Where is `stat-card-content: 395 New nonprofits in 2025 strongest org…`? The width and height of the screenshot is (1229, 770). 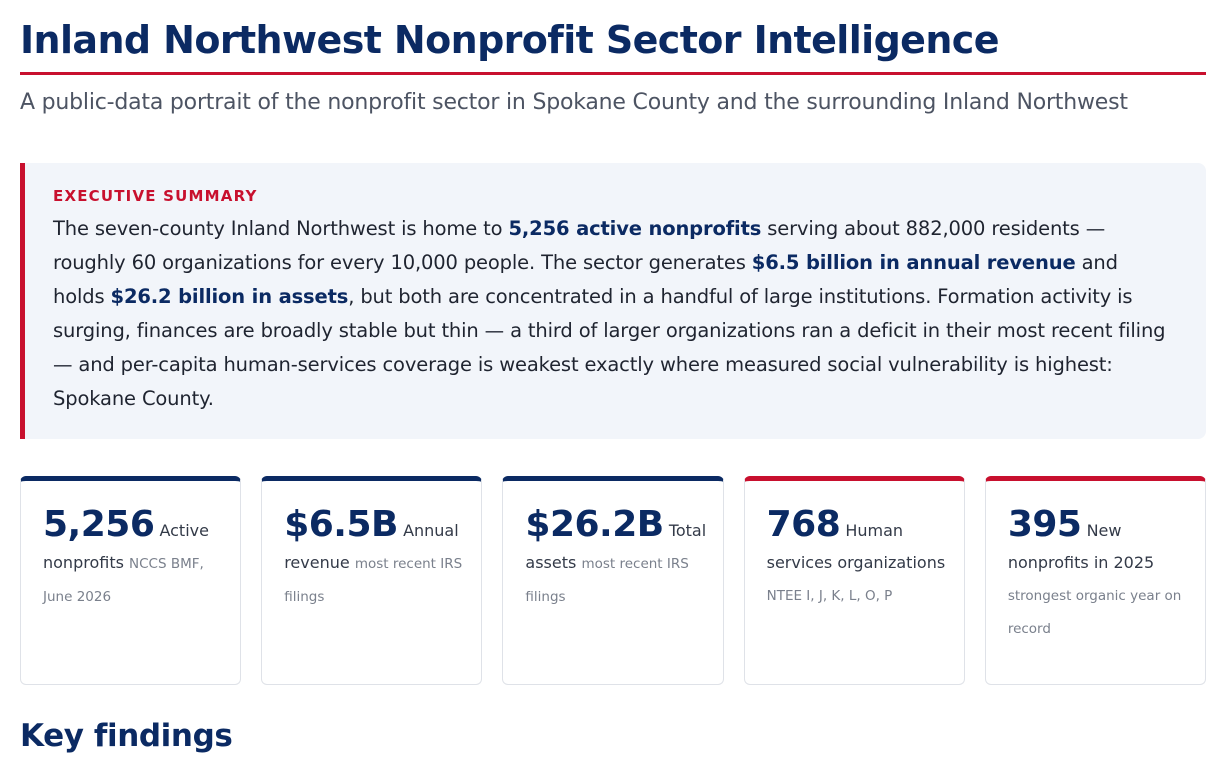
stat-card-content: 395 New nonprofits in 2025 strongest org… is located at coordinates (1098, 576).